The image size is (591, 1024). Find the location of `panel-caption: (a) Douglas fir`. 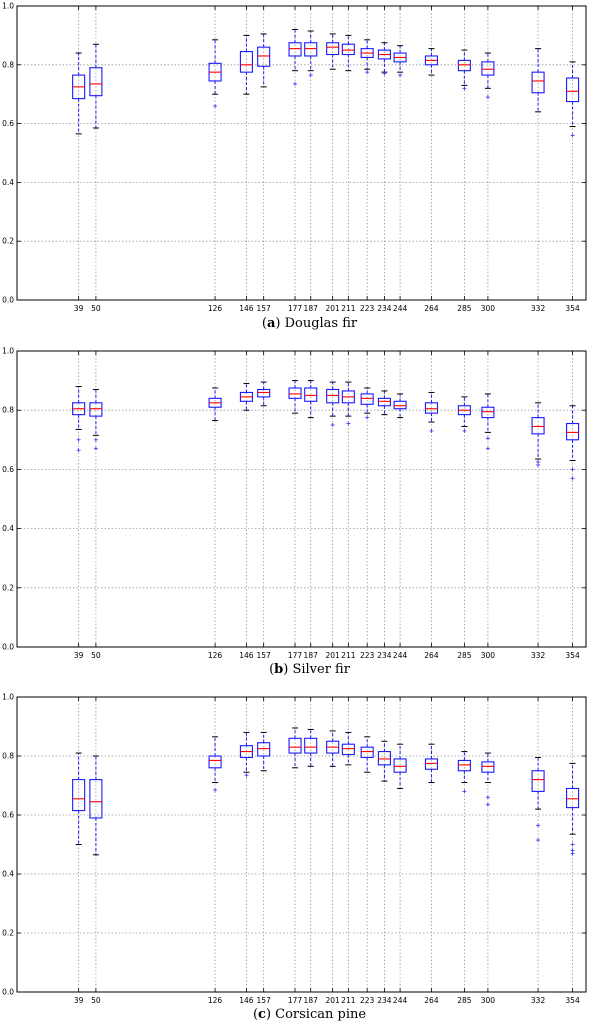

panel-caption: (a) Douglas fir is located at coordinates (310, 323).